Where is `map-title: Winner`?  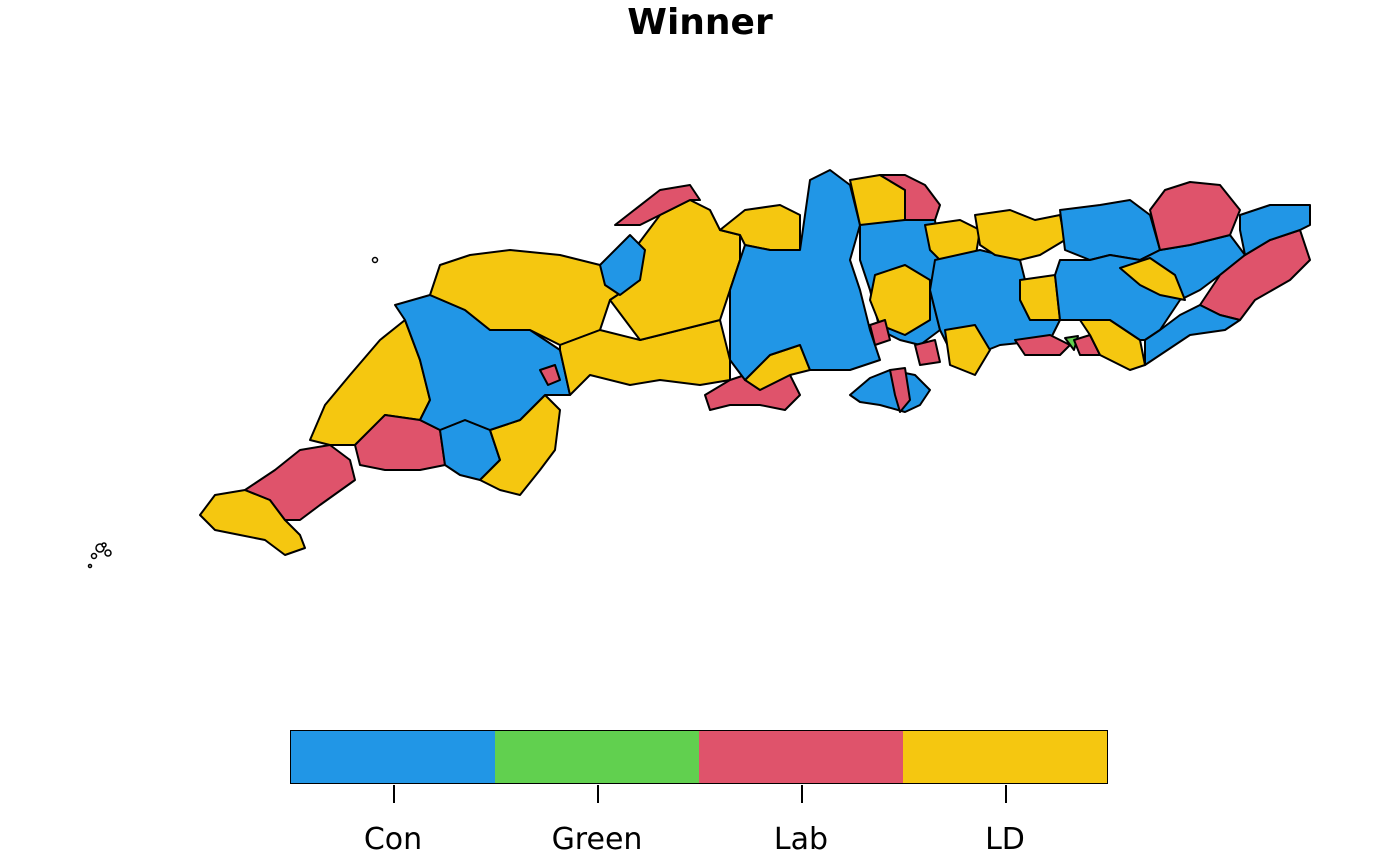
map-title: Winner is located at coordinates (700, 22).